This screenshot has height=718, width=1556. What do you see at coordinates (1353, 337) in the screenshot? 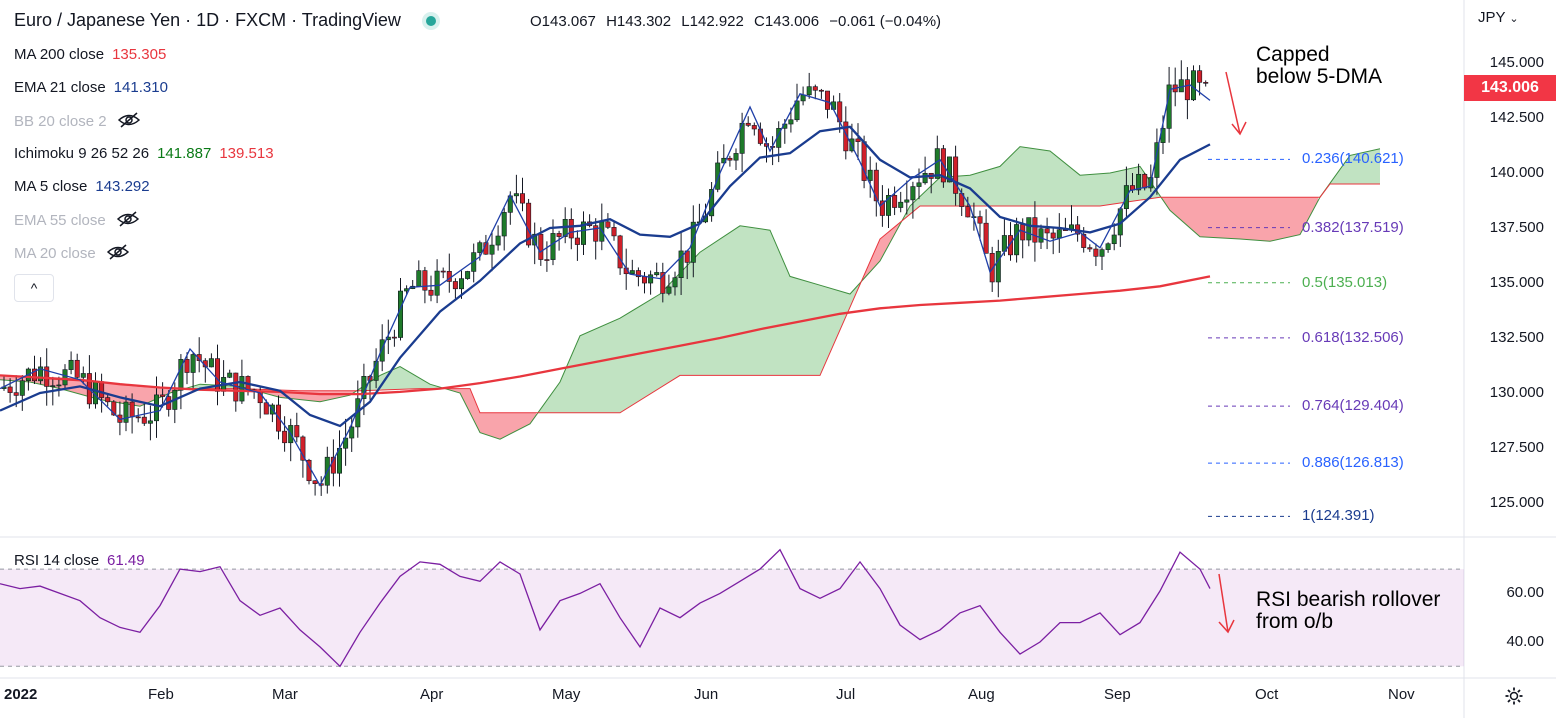
I see `fib-level-label: 0.618(132.506)` at bounding box center [1353, 337].